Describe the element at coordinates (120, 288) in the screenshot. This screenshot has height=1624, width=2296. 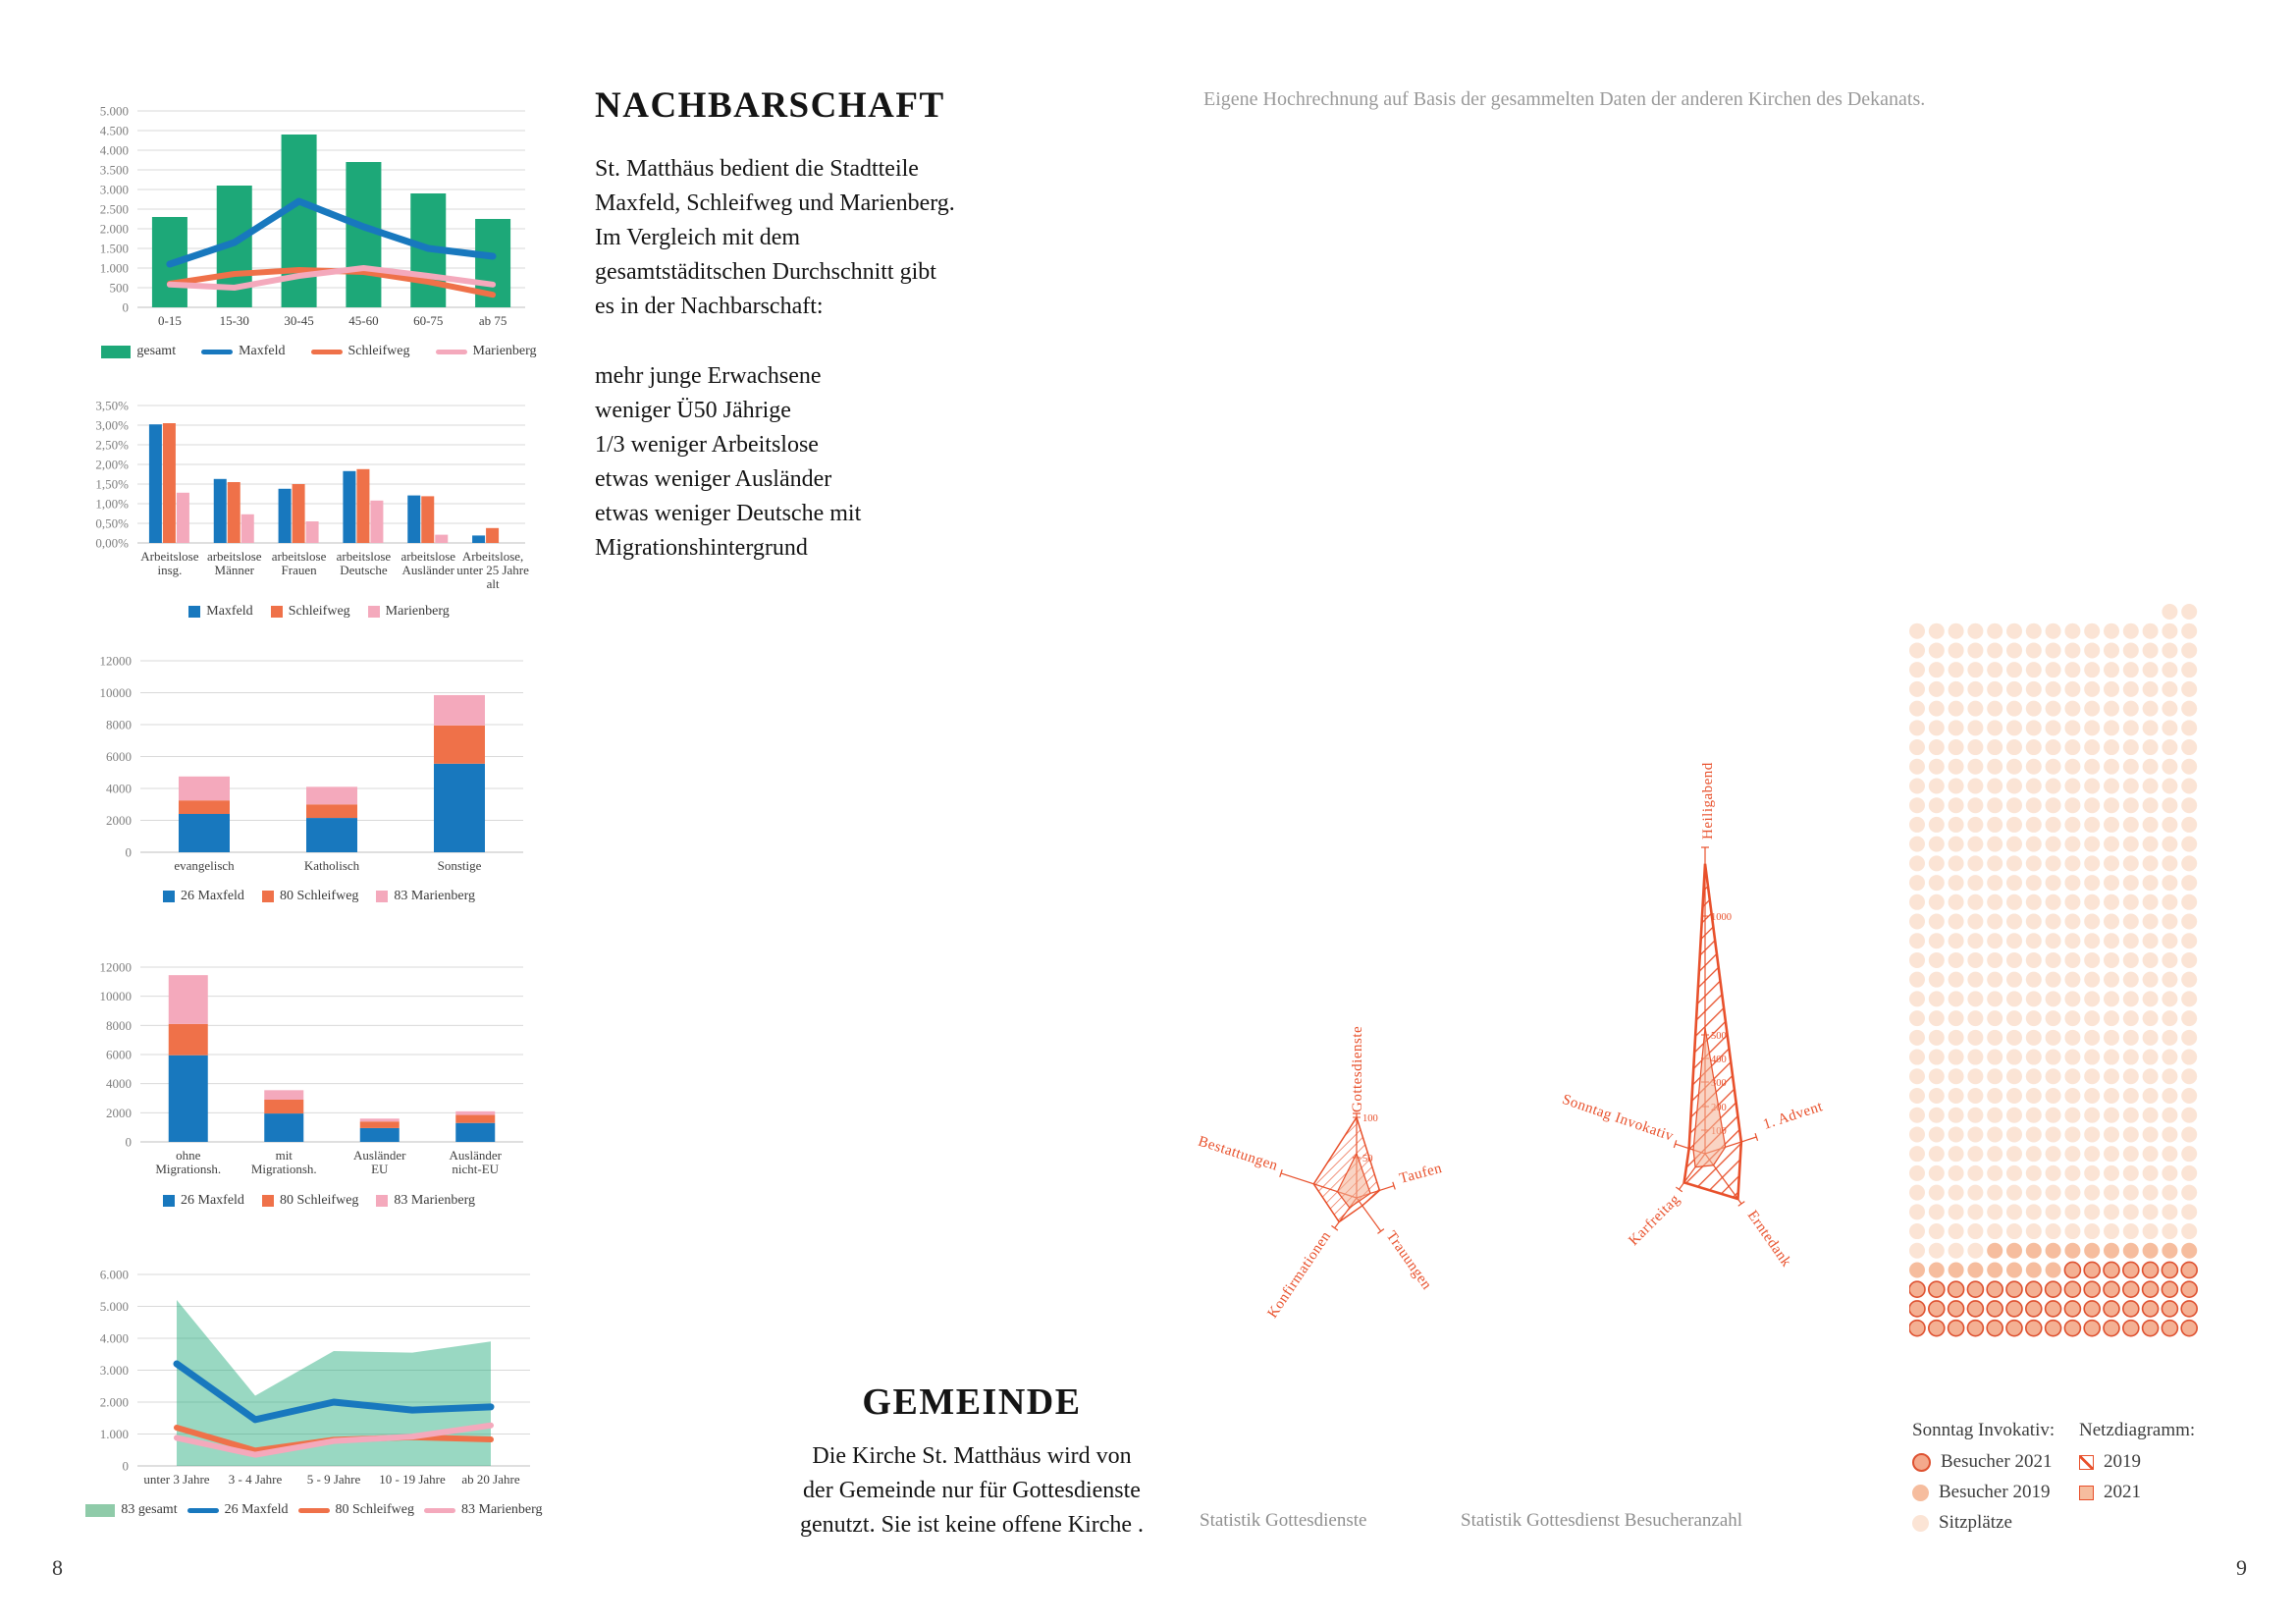
I see `svg-text: 500` at that location.